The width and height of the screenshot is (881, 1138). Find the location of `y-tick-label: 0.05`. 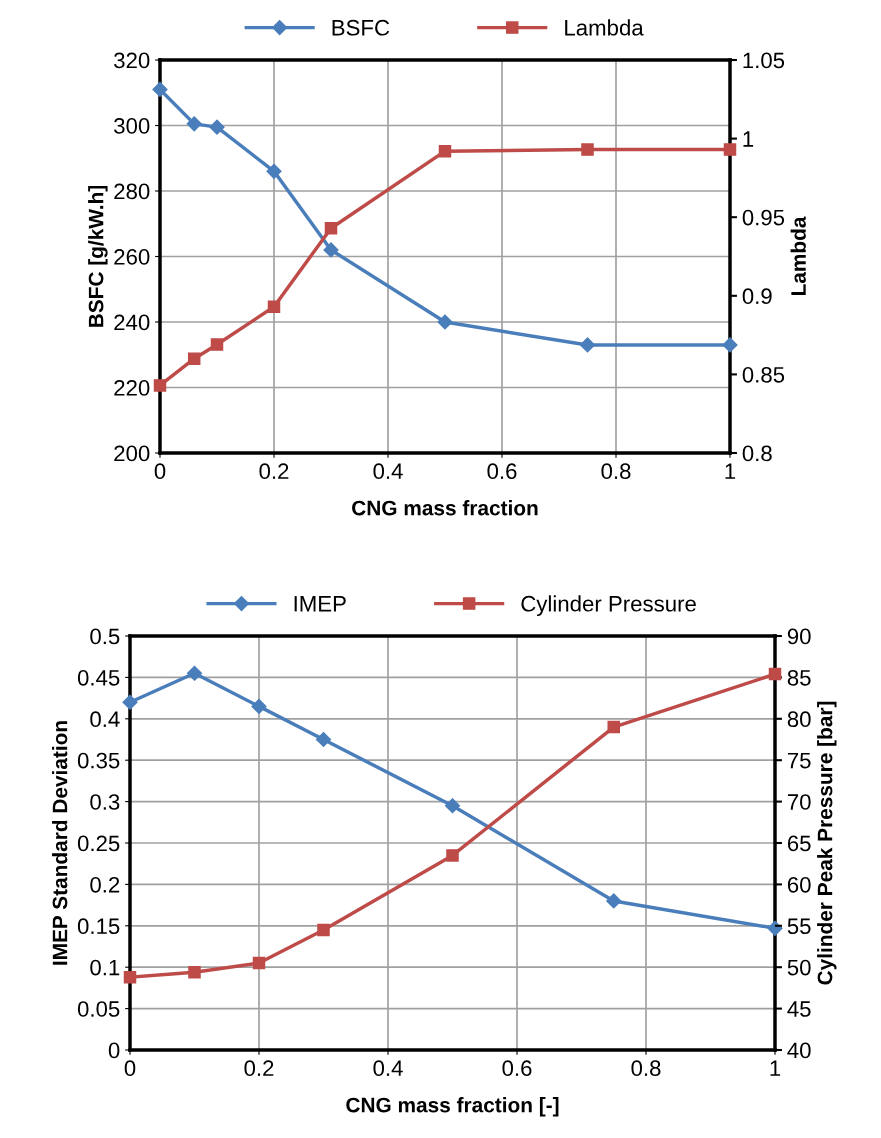

y-tick-label: 0.05 is located at coordinates (98, 1009).